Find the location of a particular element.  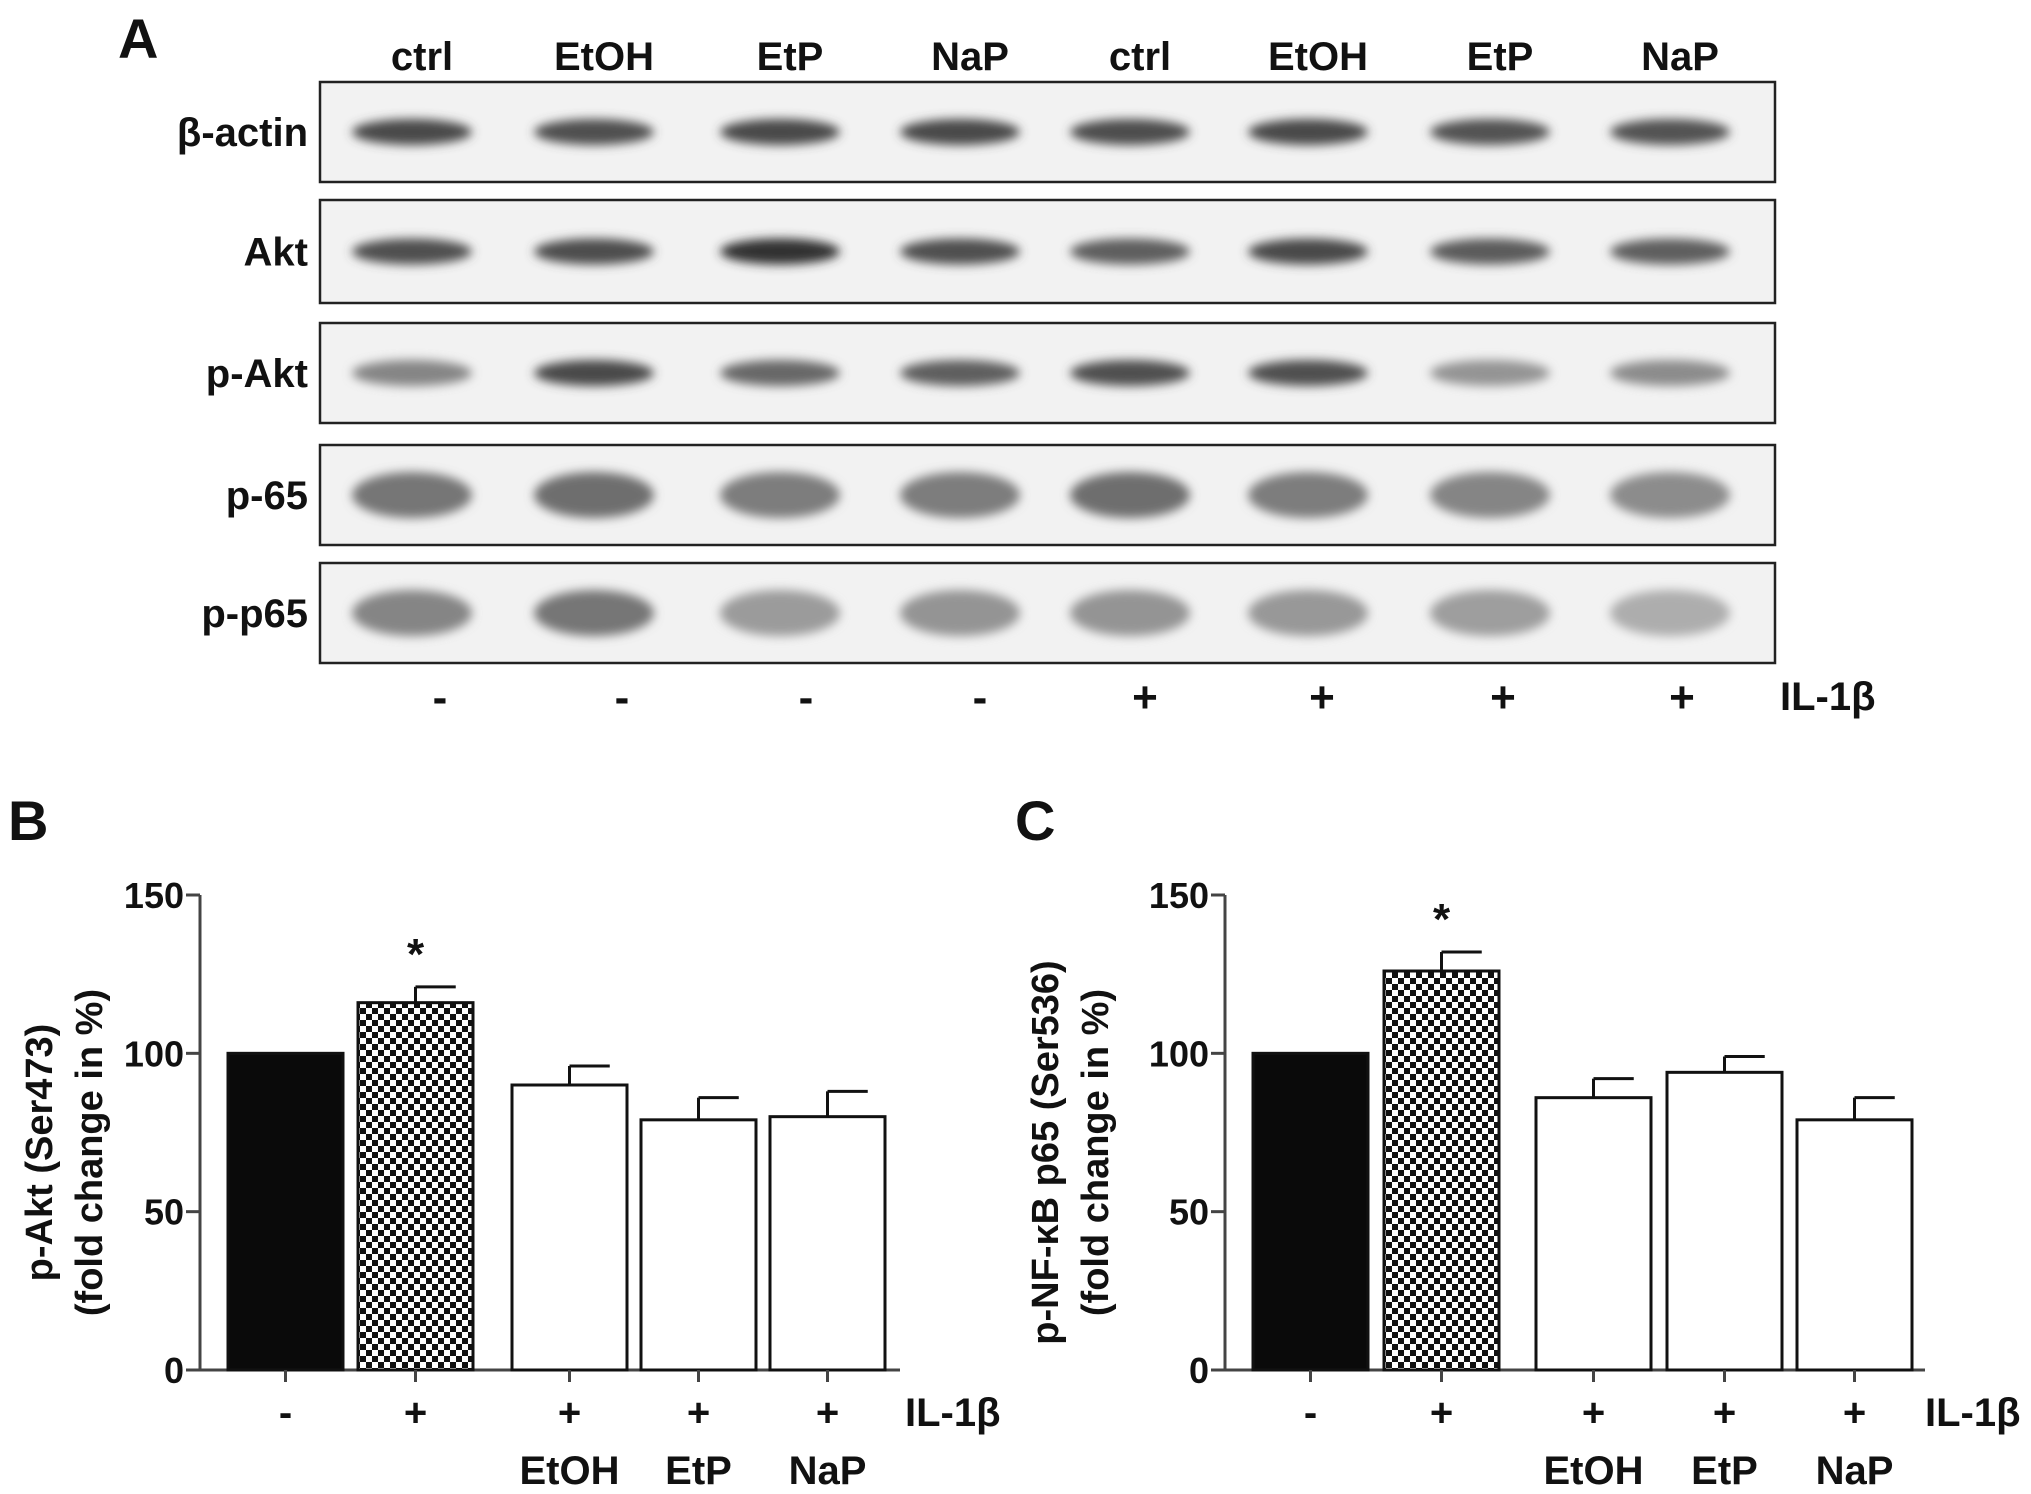

blot-row: Akt is located at coordinates (1010, 251).